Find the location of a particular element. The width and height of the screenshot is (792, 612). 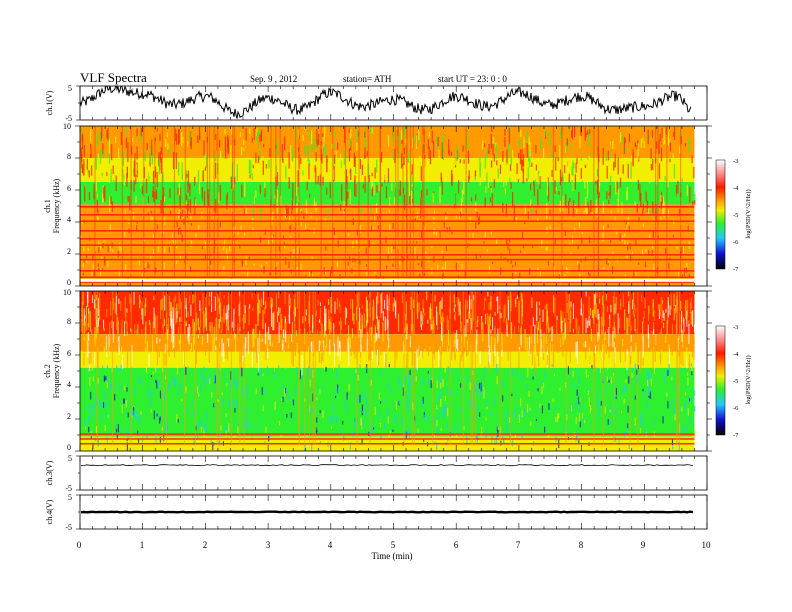

spec2-ylabel-ch: ch.2 is located at coordinates (47, 371).